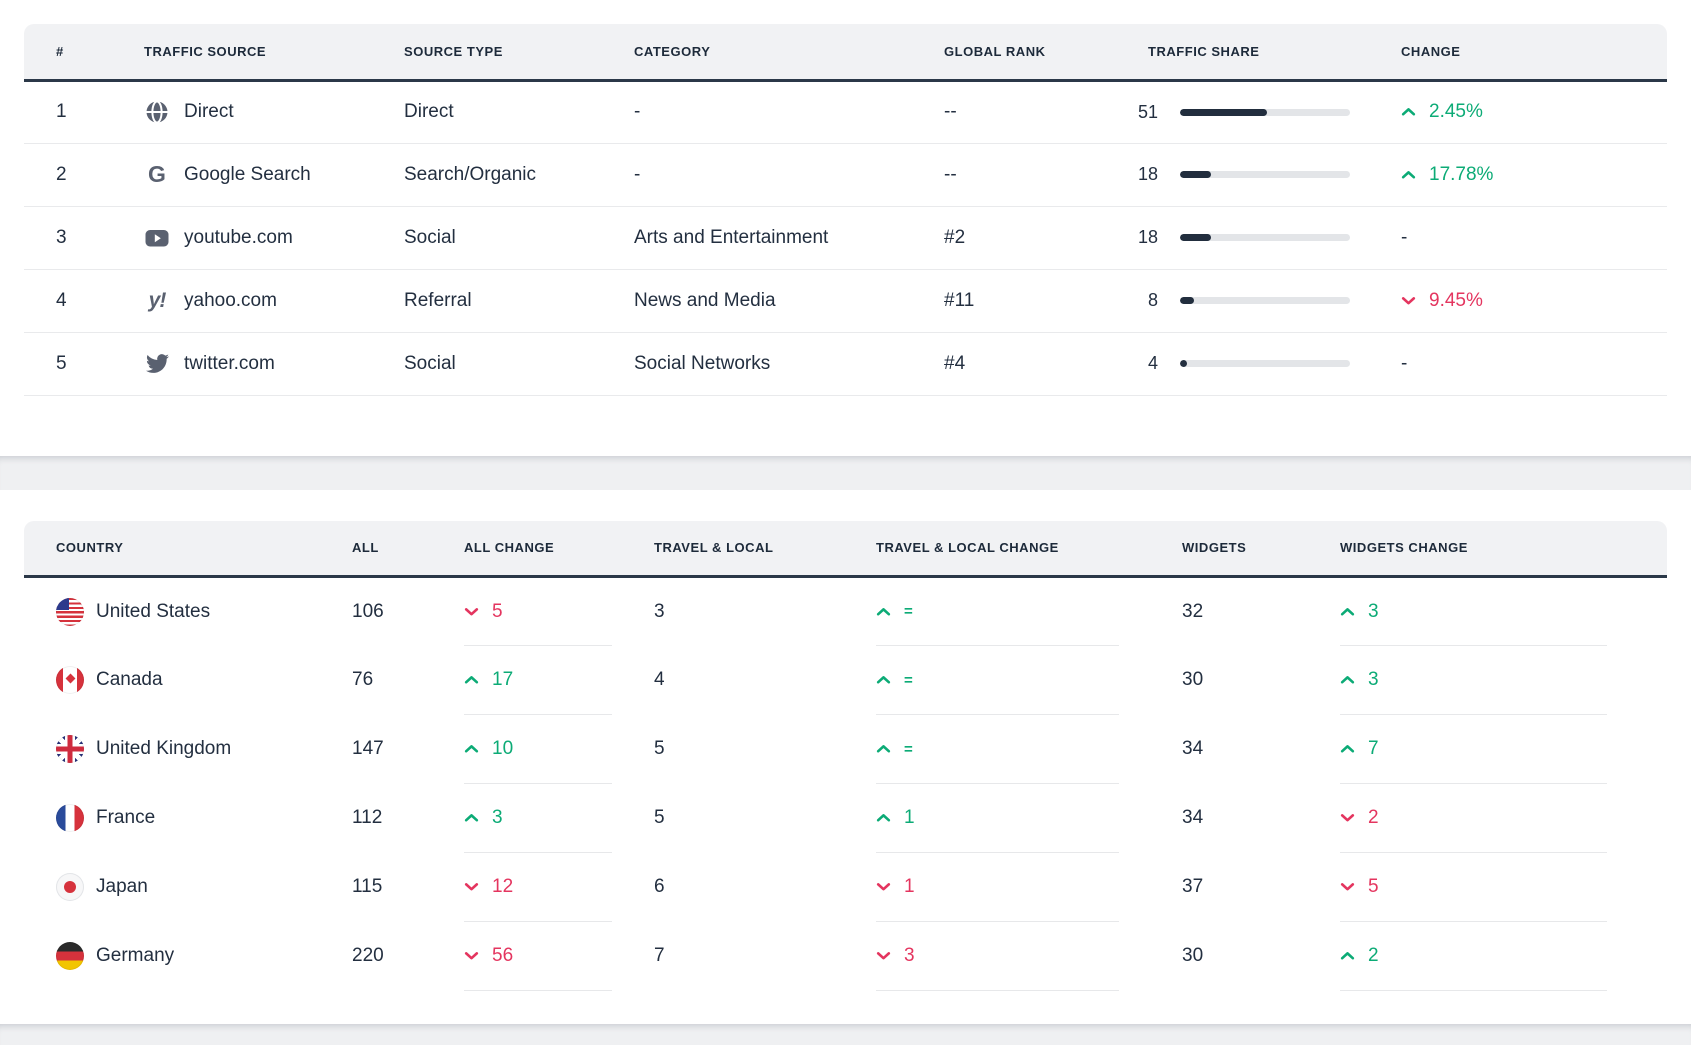 The height and width of the screenshot is (1051, 1691). What do you see at coordinates (122, 886) in the screenshot?
I see `country-name: Japan` at bounding box center [122, 886].